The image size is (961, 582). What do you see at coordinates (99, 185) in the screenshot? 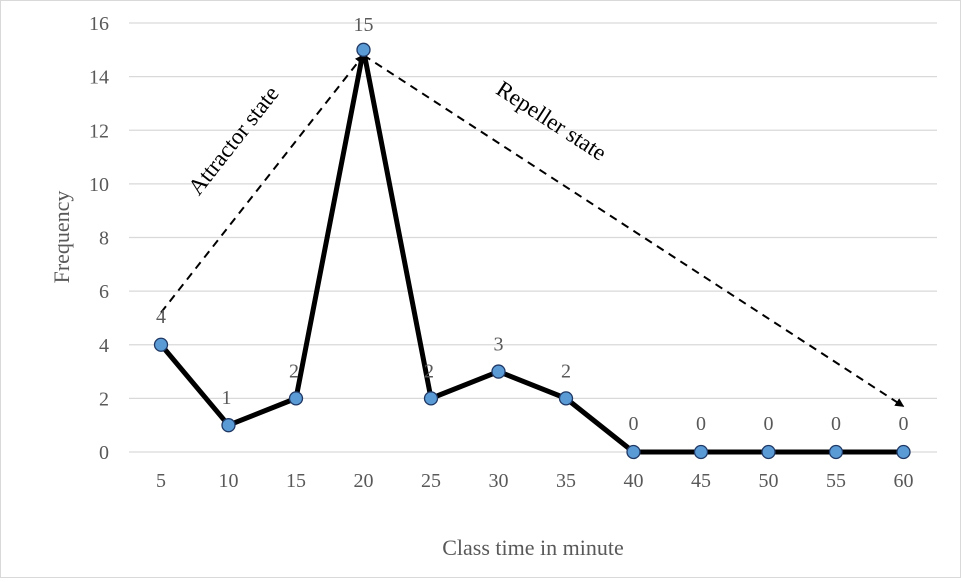
I see `y-tick-label: 10` at bounding box center [99, 185].